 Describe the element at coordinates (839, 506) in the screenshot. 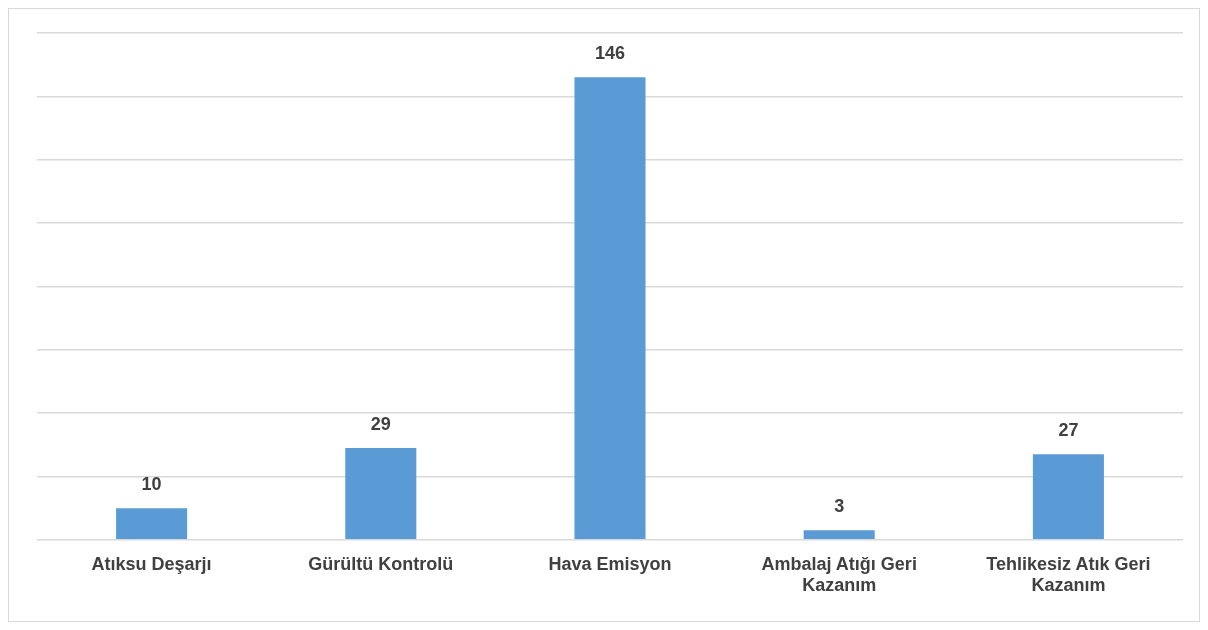

I see `data-label: 3` at that location.